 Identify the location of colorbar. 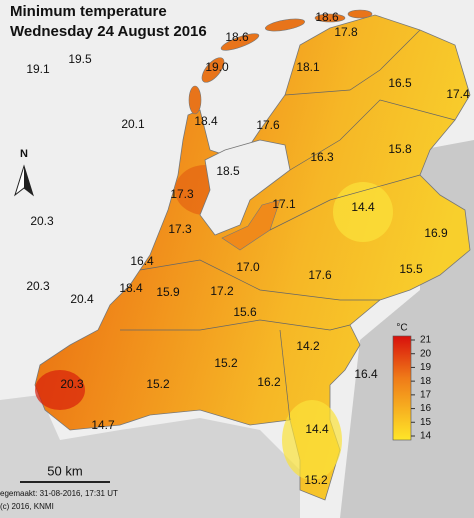
(402, 388).